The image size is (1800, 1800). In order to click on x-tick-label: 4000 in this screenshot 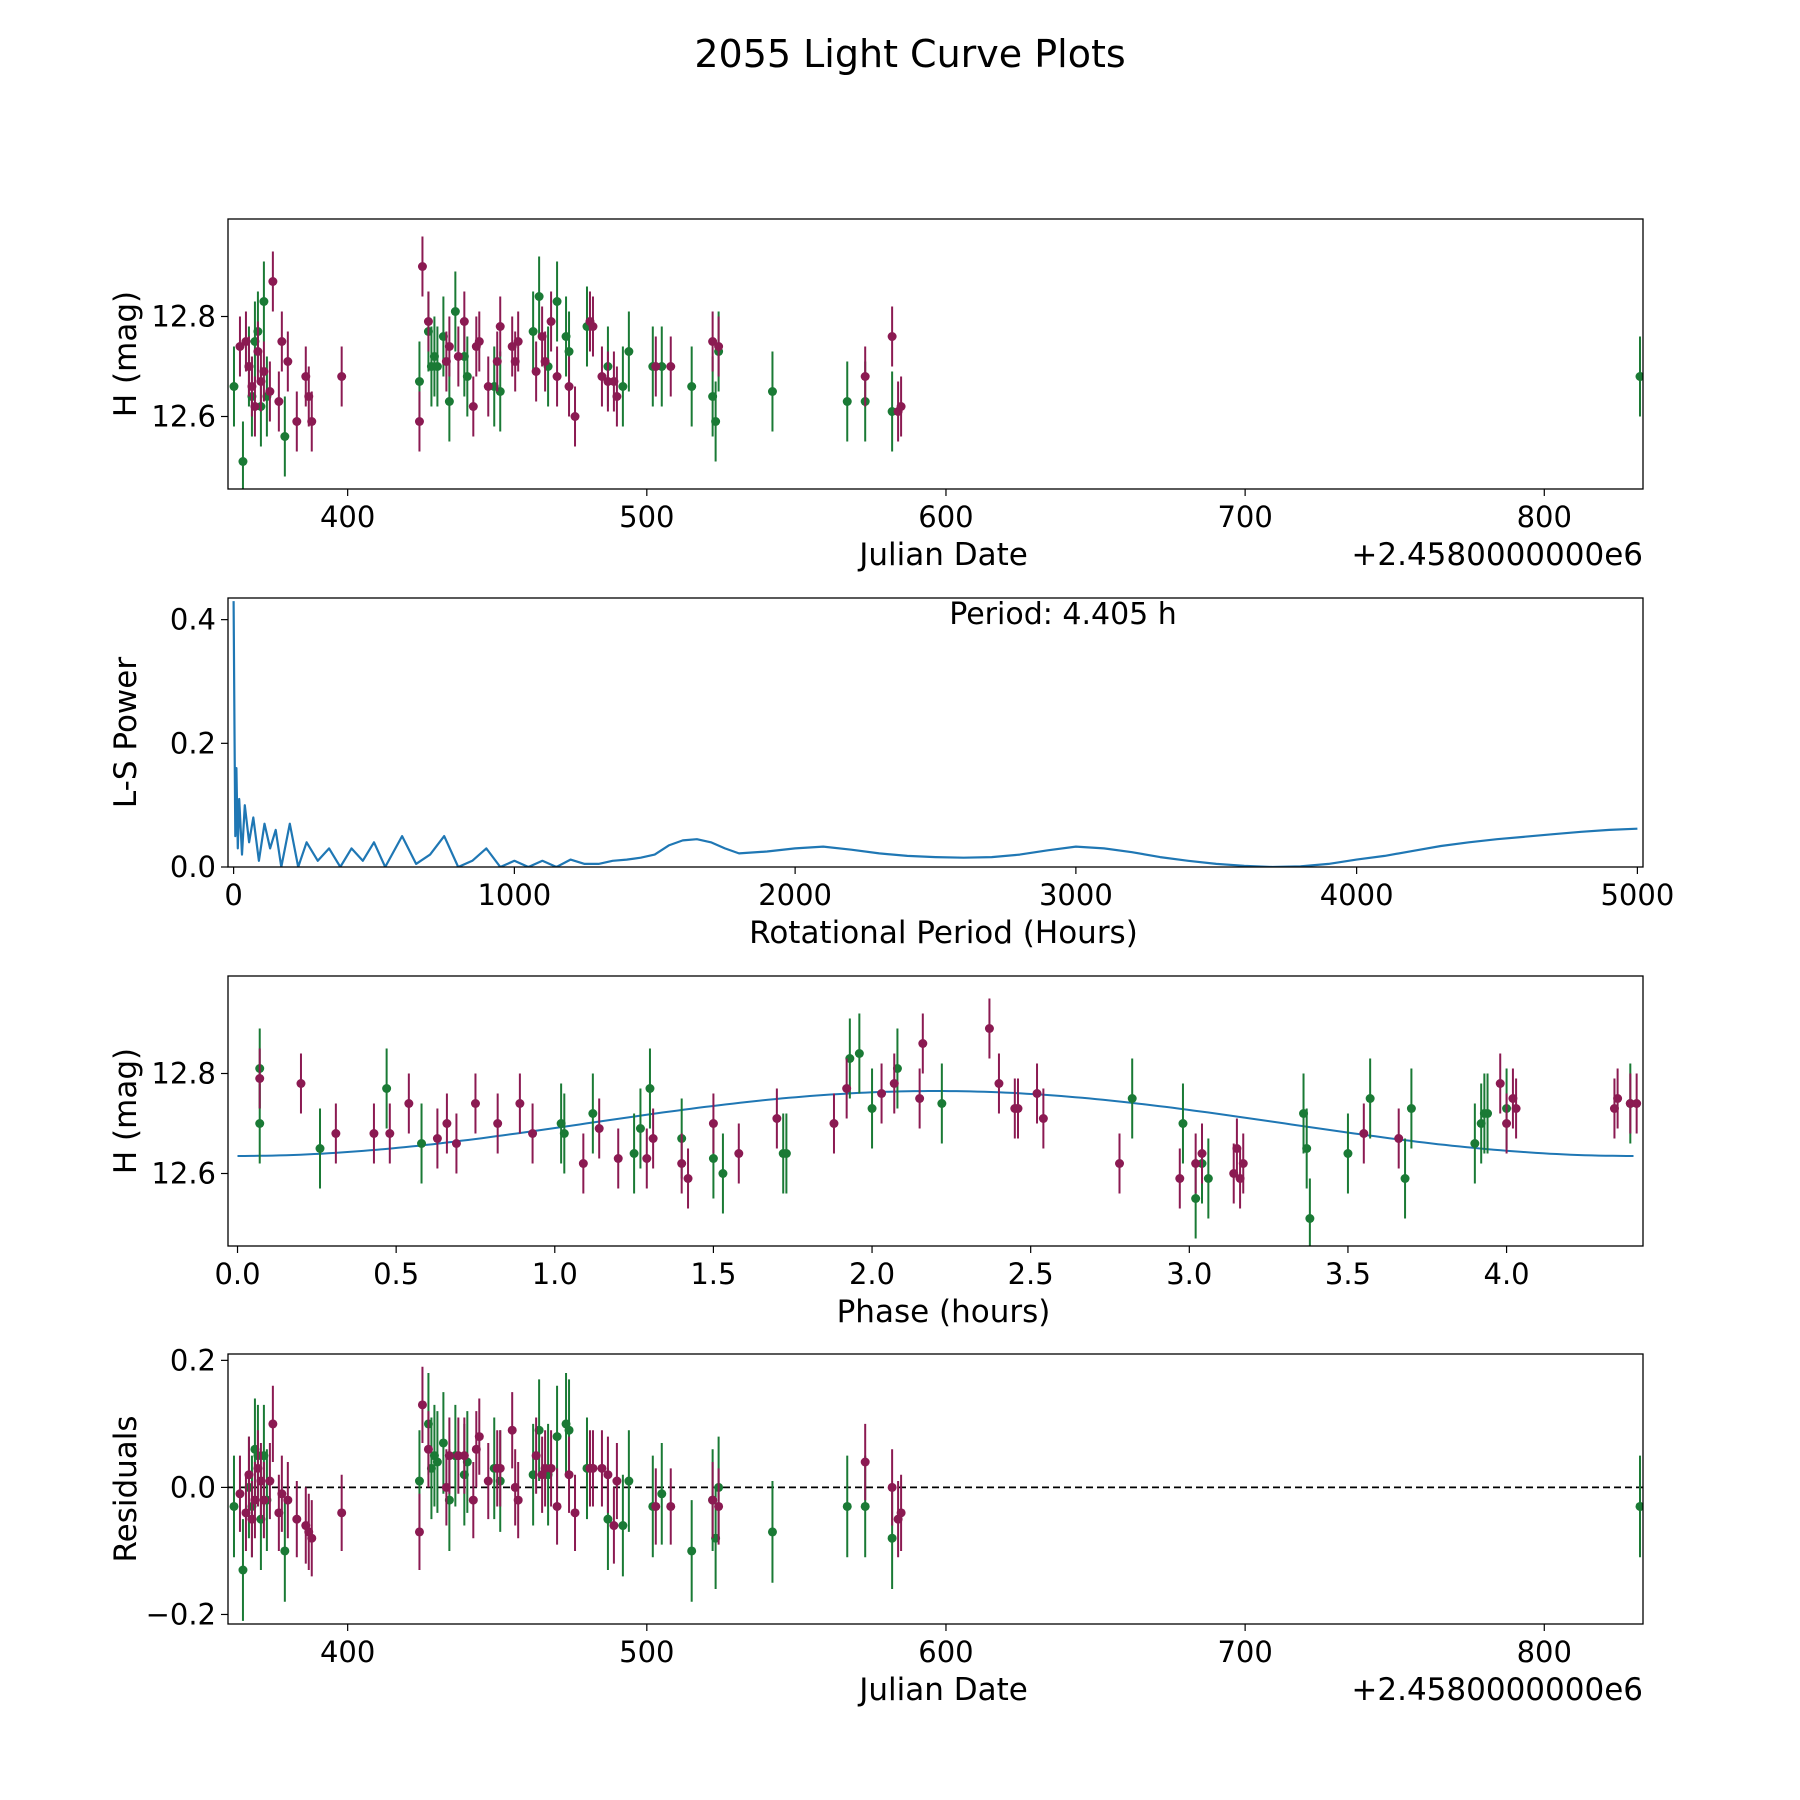, I will do `click(1357, 895)`.